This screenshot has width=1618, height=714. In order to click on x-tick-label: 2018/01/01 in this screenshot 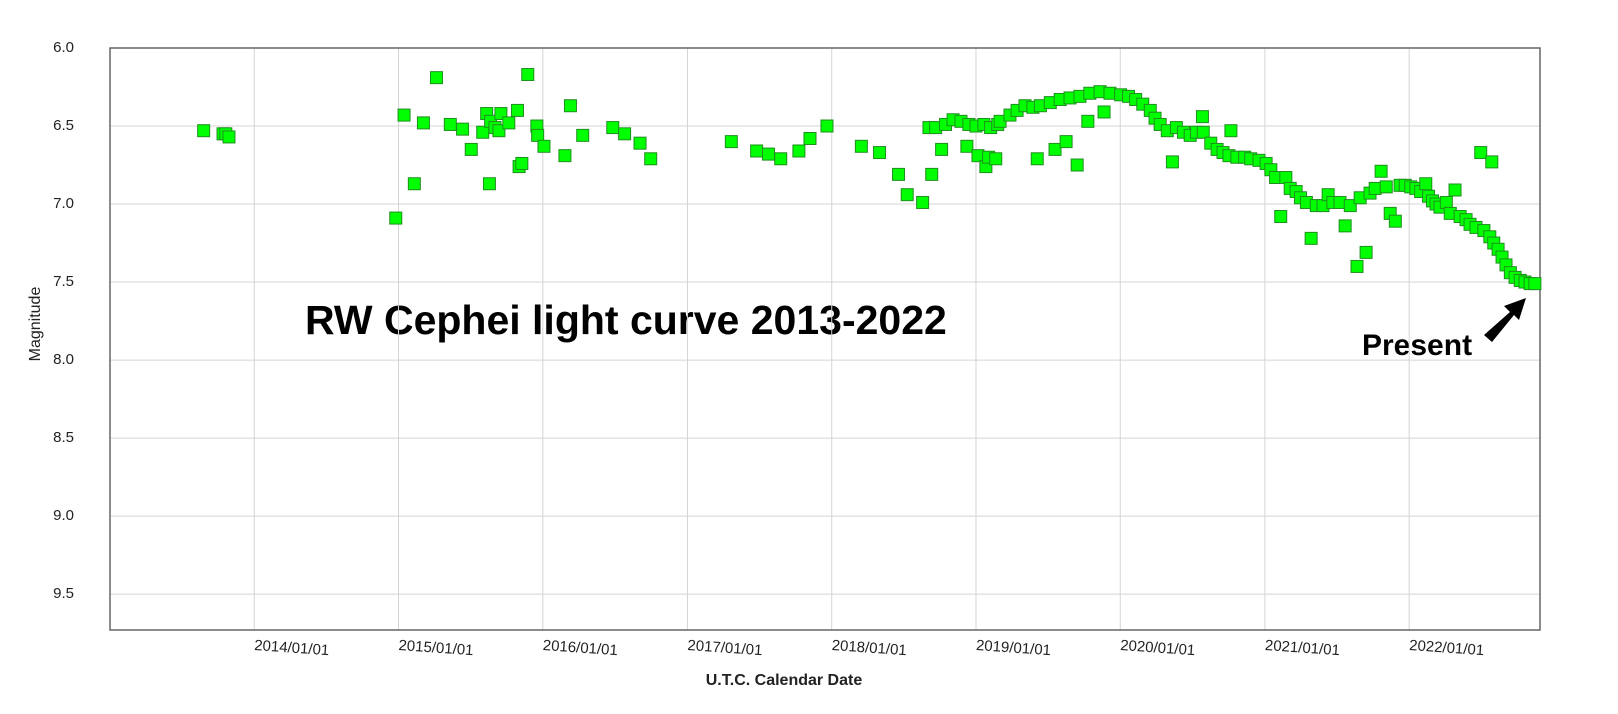, I will do `click(869, 648)`.